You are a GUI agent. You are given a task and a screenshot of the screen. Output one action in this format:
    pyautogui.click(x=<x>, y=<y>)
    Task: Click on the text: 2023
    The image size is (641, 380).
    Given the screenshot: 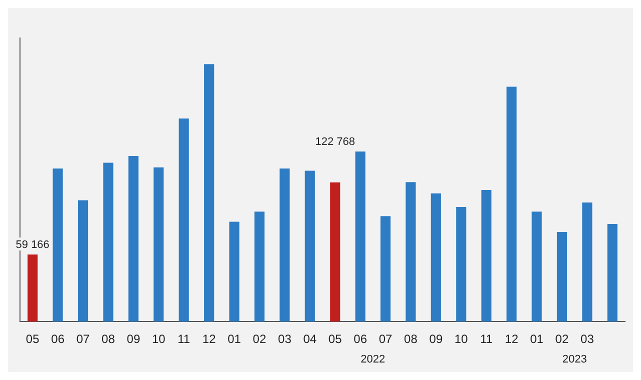 What is the action you would take?
    pyautogui.click(x=574, y=360)
    